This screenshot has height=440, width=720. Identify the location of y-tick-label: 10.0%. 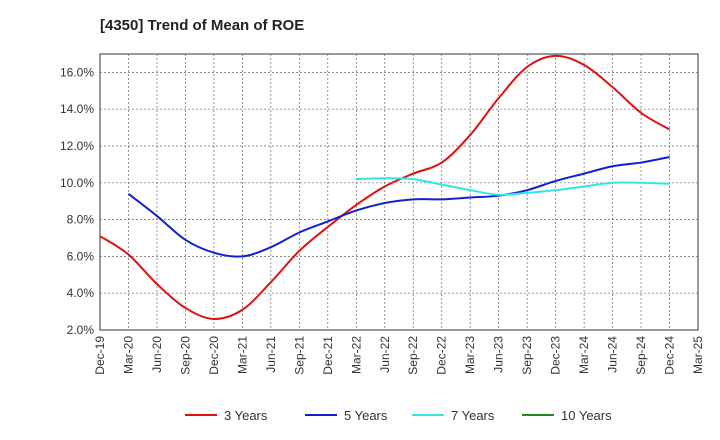
(77, 183).